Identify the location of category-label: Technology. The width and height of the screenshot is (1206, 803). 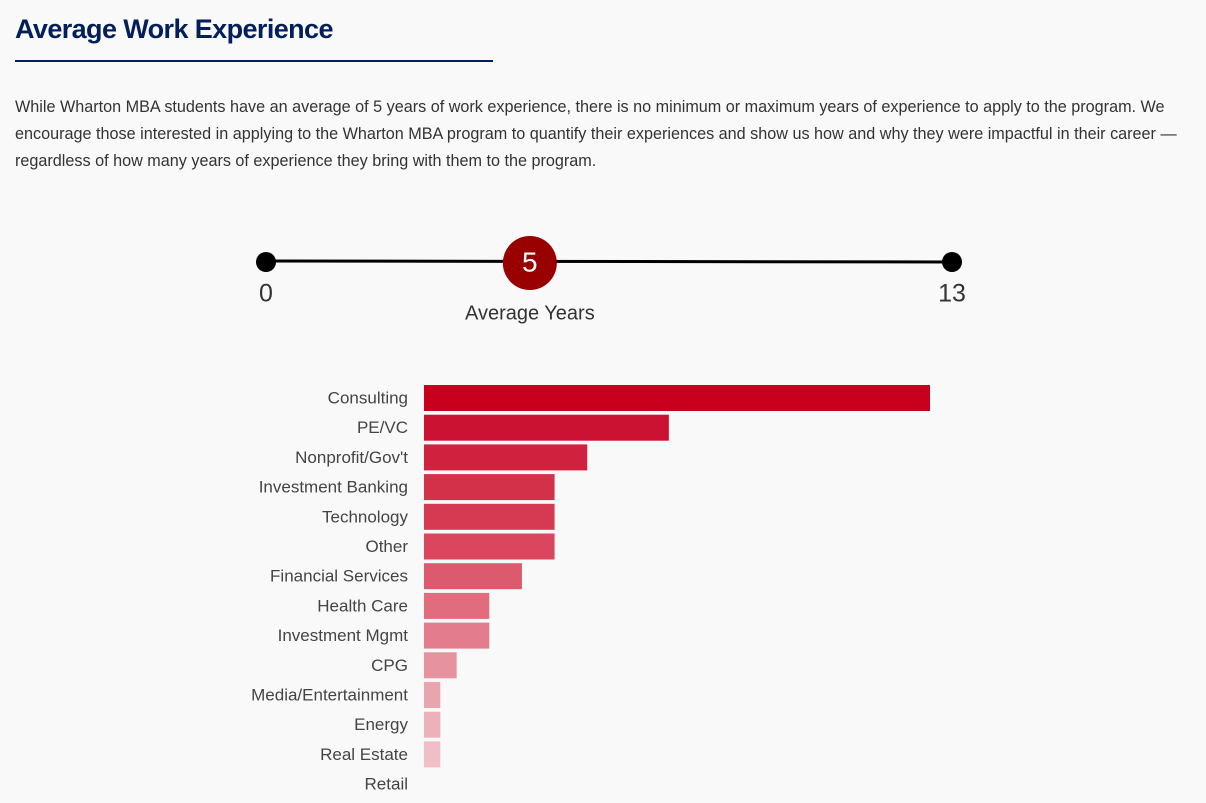
(365, 516).